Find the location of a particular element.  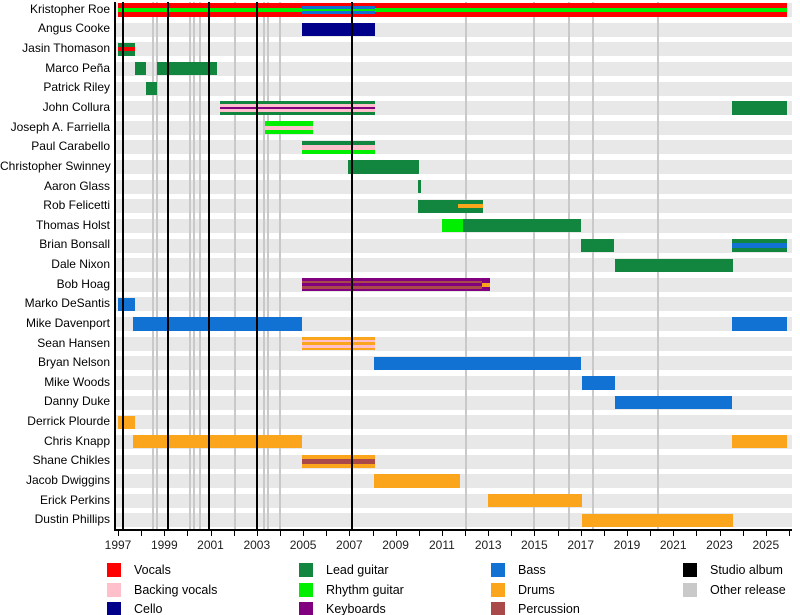

legend-label: Studio album is located at coordinates (746, 570).